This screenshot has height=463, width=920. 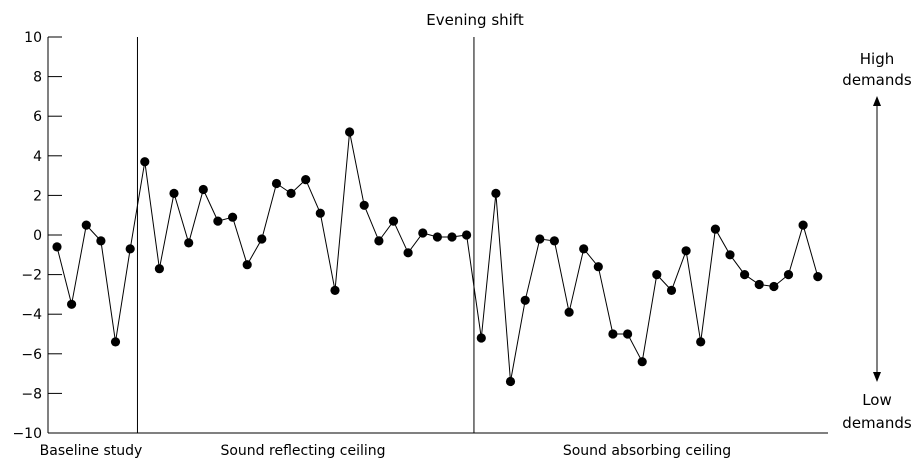 What do you see at coordinates (37, 196) in the screenshot?
I see `y-tick-label: 2` at bounding box center [37, 196].